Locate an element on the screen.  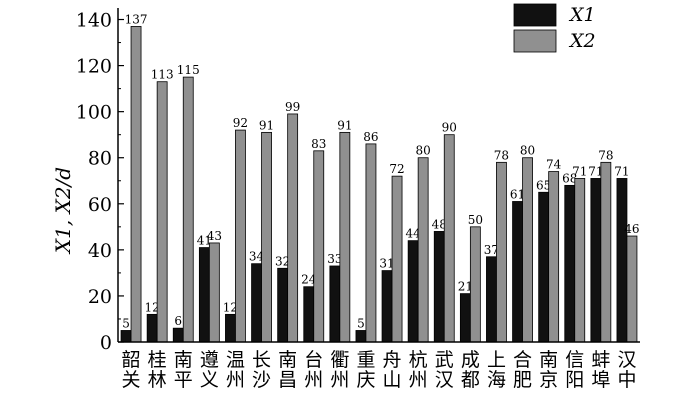
data-label-x1-2: 6 is located at coordinates (178, 321).